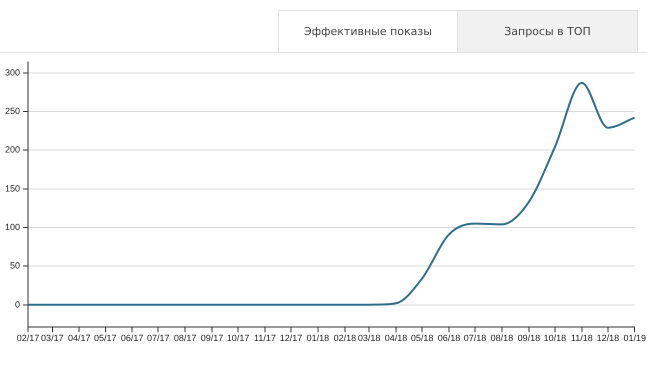 This screenshot has width=647, height=375. I want to click on x-tick-label: 12/18, so click(608, 338).